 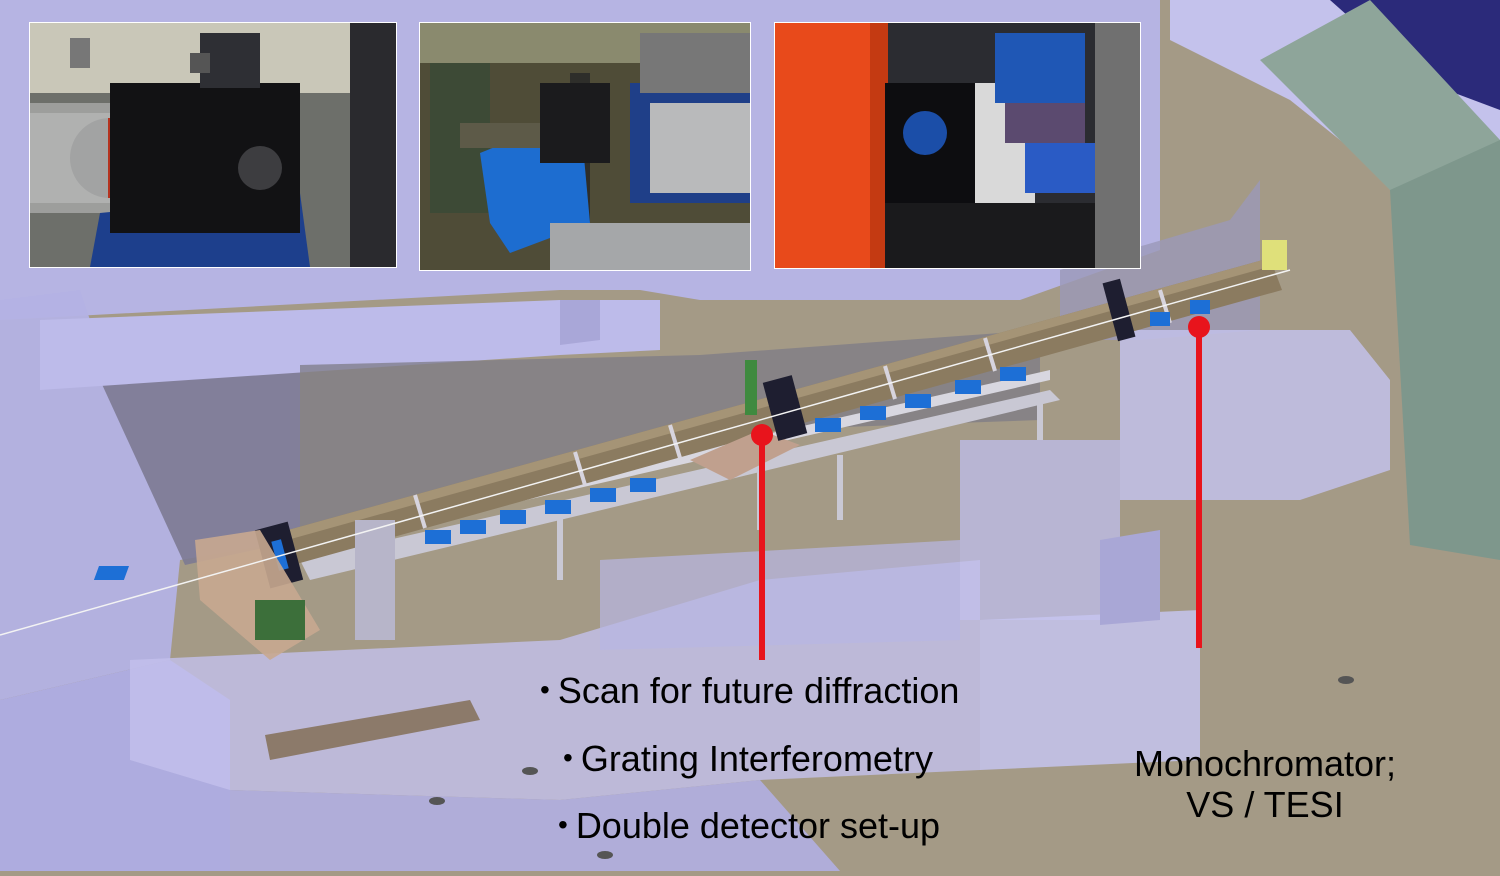 What do you see at coordinates (745, 455) in the screenshot?
I see `sample-table` at bounding box center [745, 455].